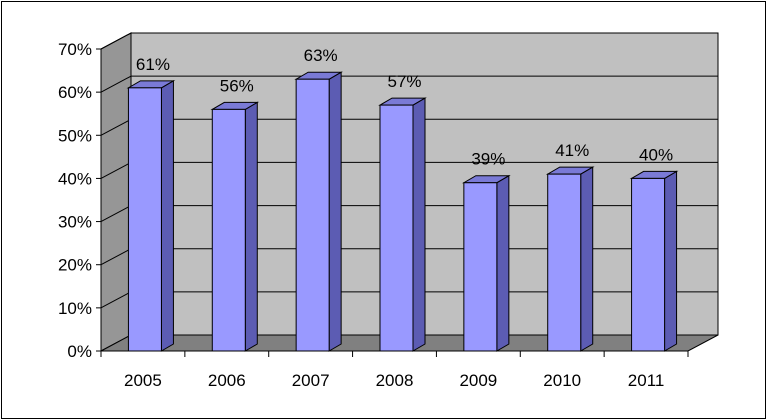 The image size is (767, 420). What do you see at coordinates (656, 154) in the screenshot?
I see `data-label: 40%` at bounding box center [656, 154].